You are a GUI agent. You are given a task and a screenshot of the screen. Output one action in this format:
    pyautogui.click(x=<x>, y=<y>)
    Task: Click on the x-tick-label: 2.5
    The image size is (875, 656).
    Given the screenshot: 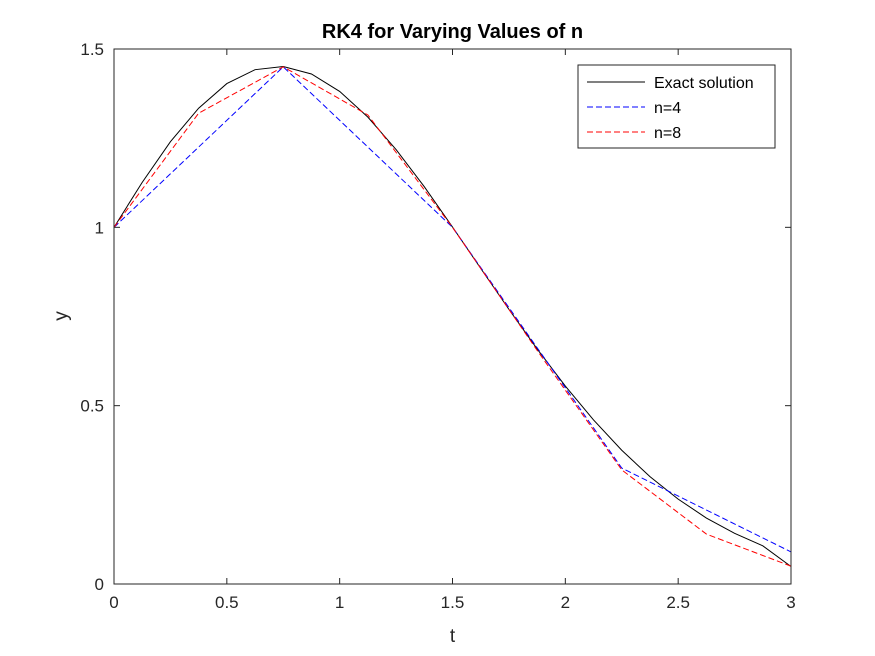 What is the action you would take?
    pyautogui.click(x=678, y=602)
    